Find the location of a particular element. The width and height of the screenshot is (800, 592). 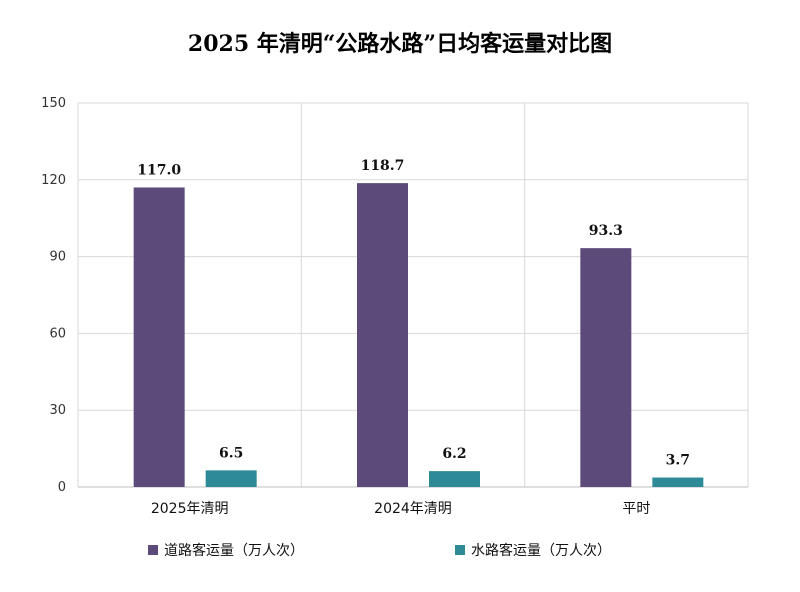

y-tick-label: 30 is located at coordinates (57, 410).